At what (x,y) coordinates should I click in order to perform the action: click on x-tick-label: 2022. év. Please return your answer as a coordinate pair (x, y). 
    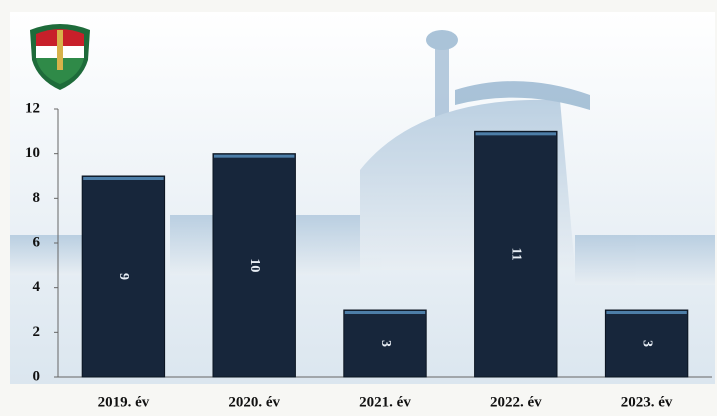
    Looking at the image, I should click on (516, 402).